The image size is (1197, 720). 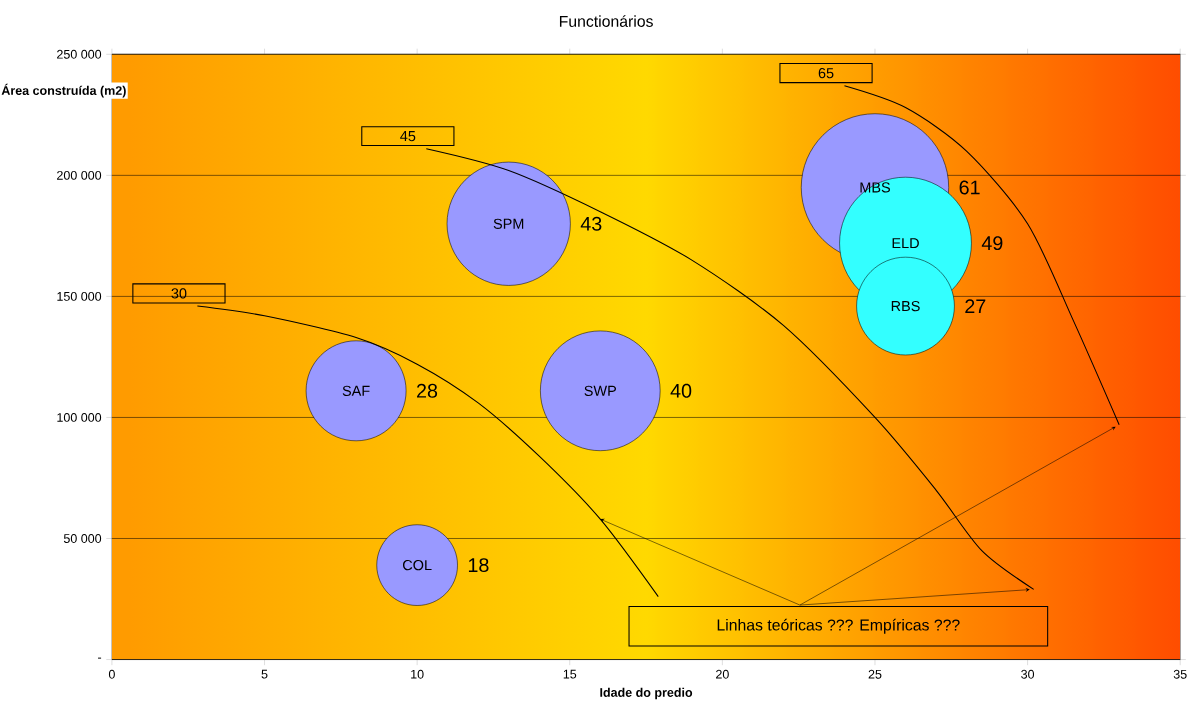 I want to click on series-label: 45, so click(x=408, y=136).